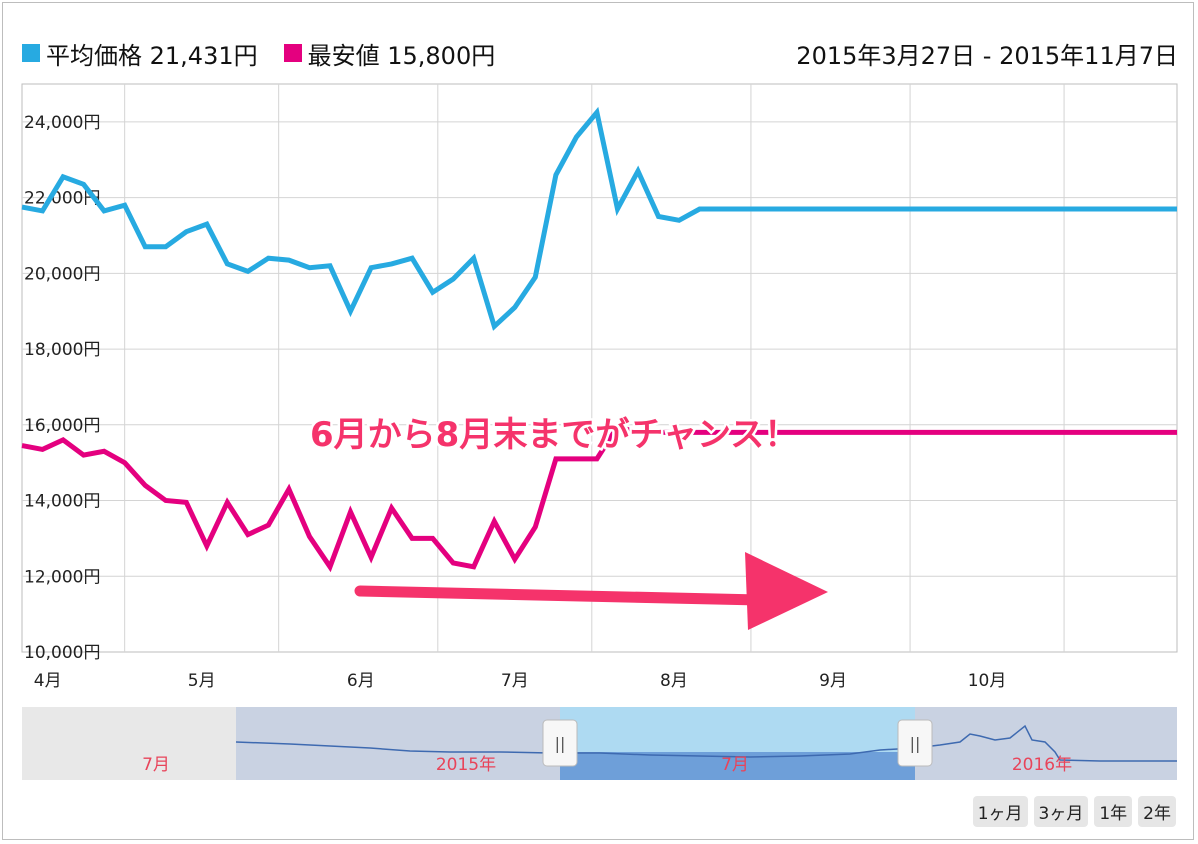  What do you see at coordinates (466, 765) in the screenshot?
I see `navigator-label-1: 2015年` at bounding box center [466, 765].